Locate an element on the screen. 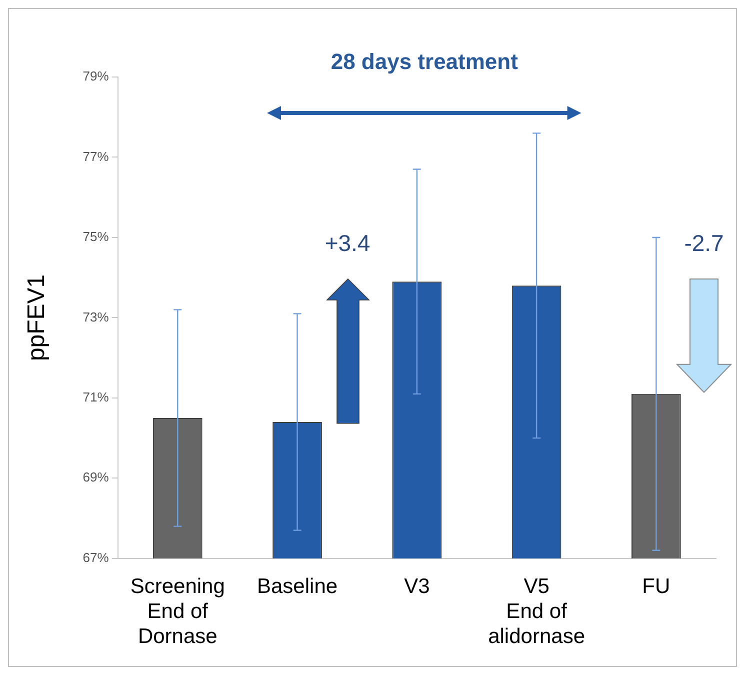  x-tick-label: FU is located at coordinates (656, 586).